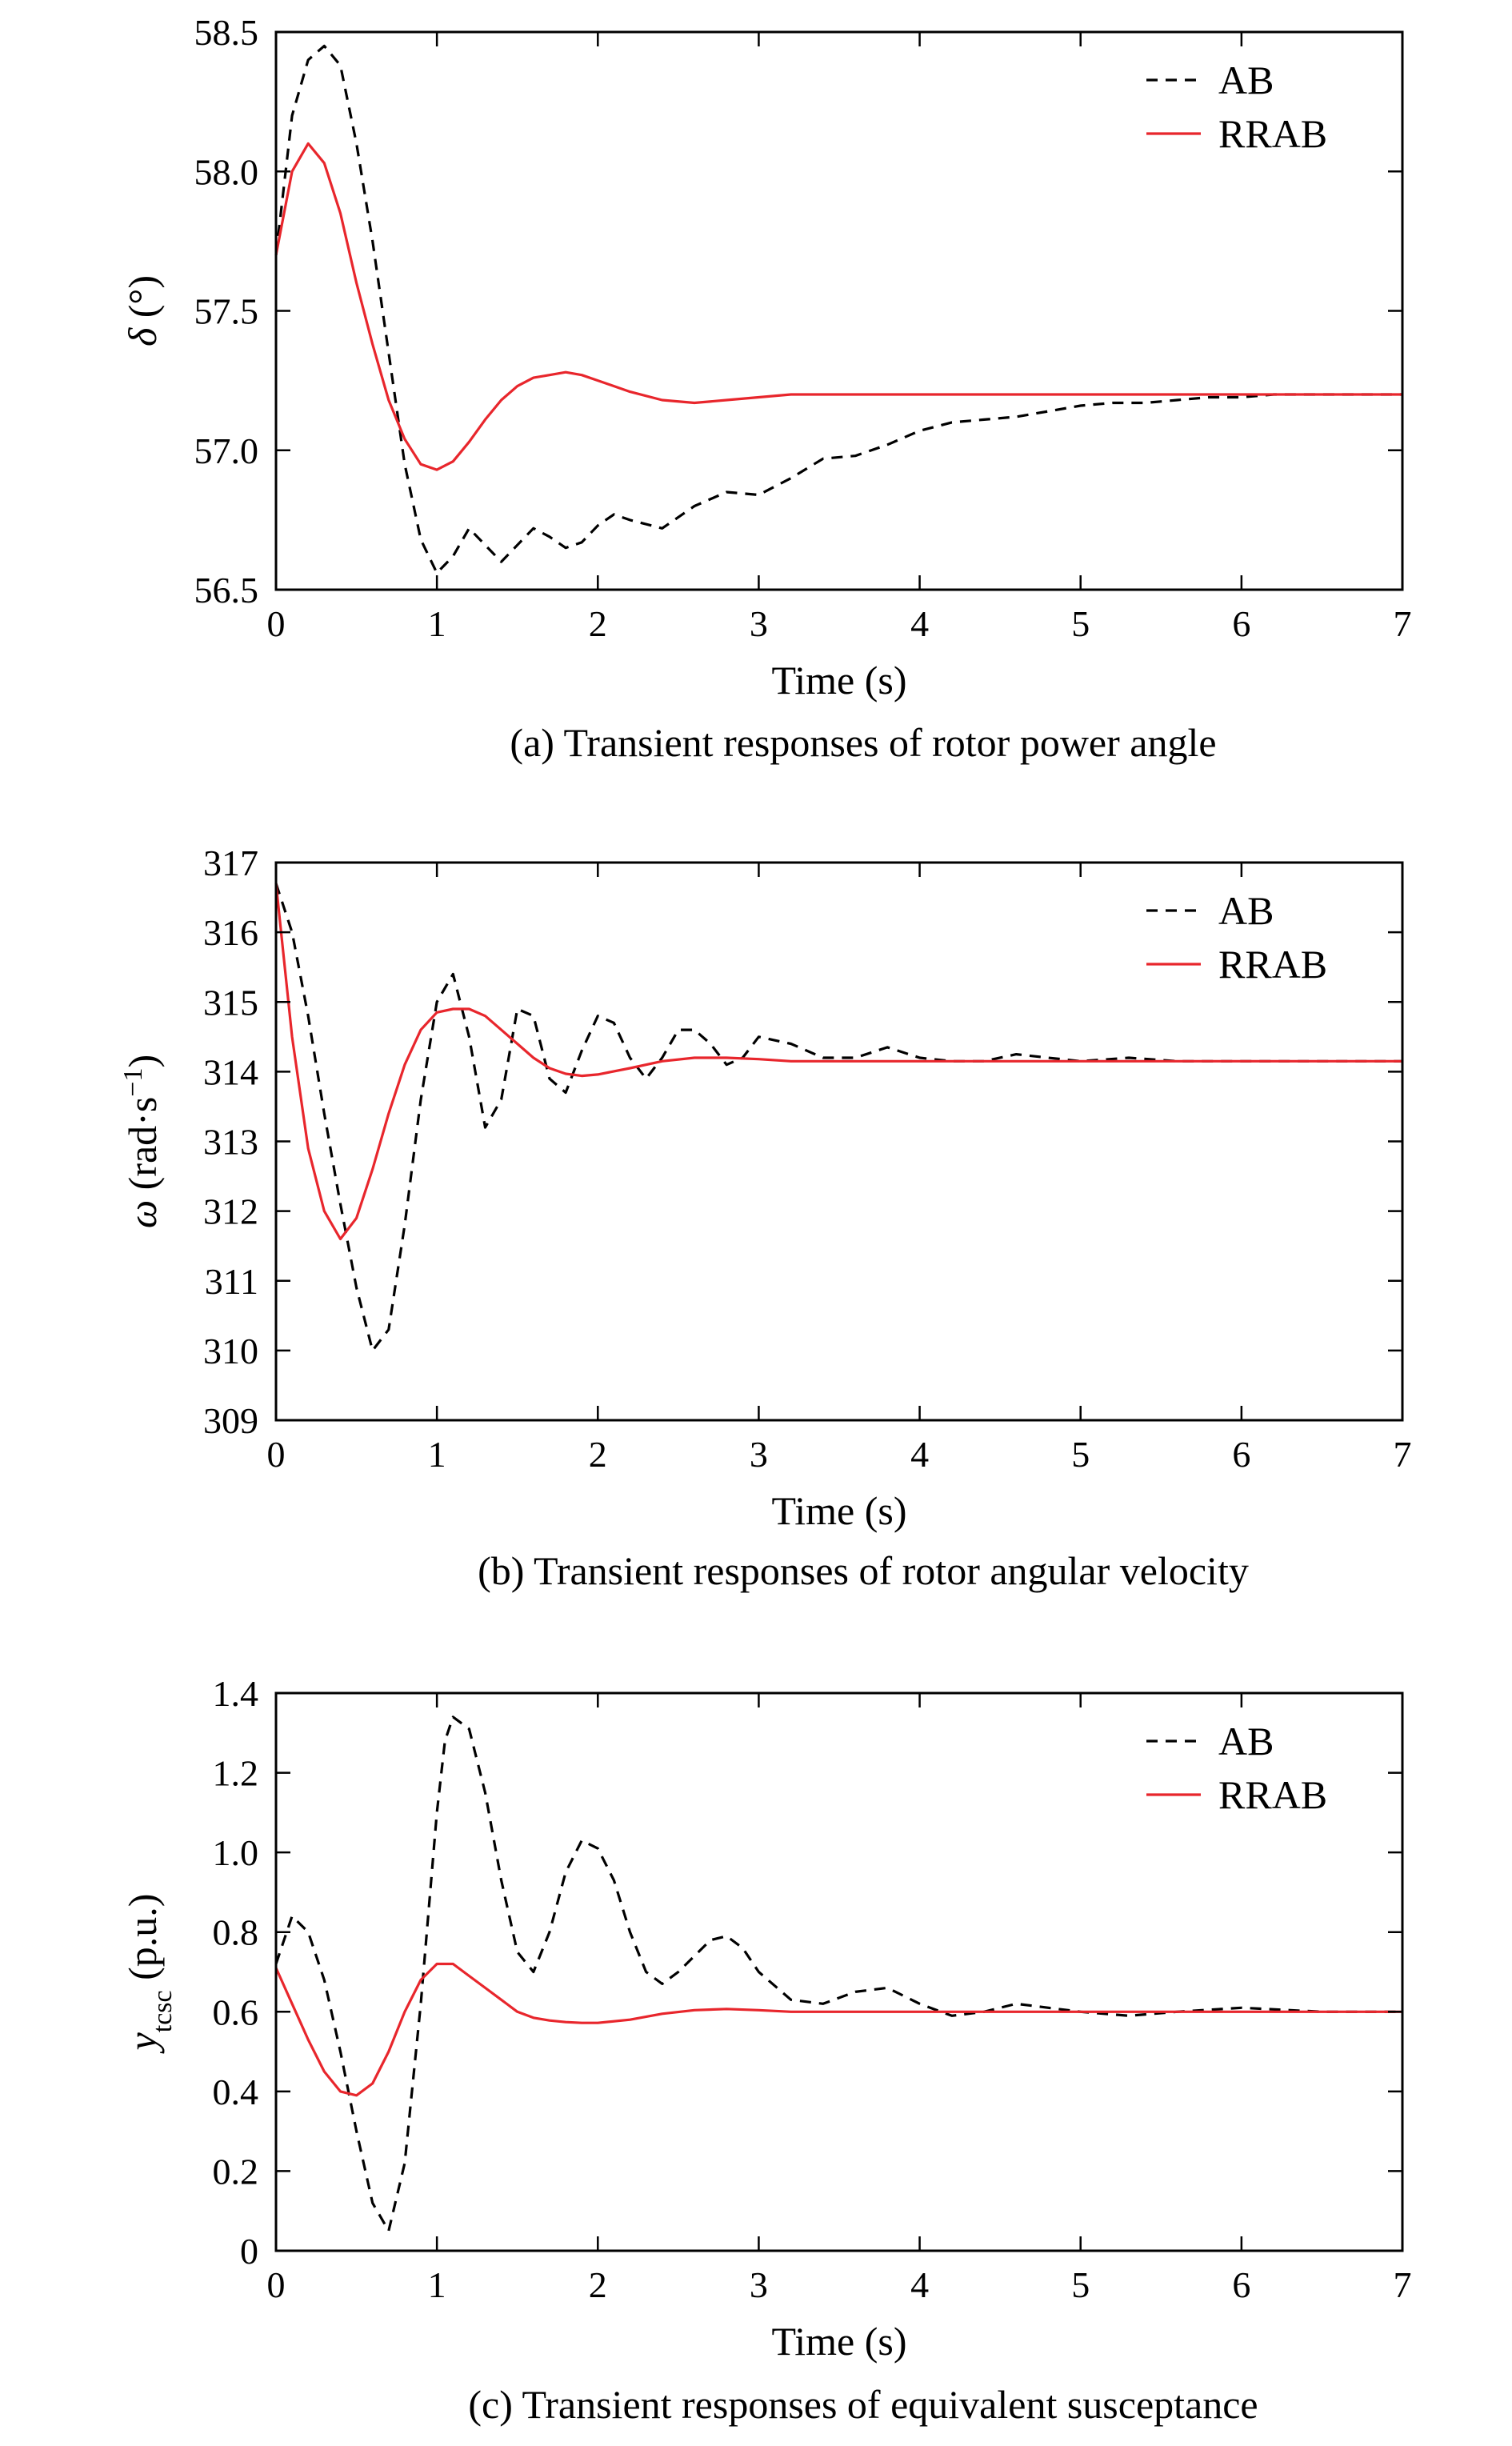 The height and width of the screenshot is (2446, 1512). I want to click on y-tick-label: 316, so click(230, 933).